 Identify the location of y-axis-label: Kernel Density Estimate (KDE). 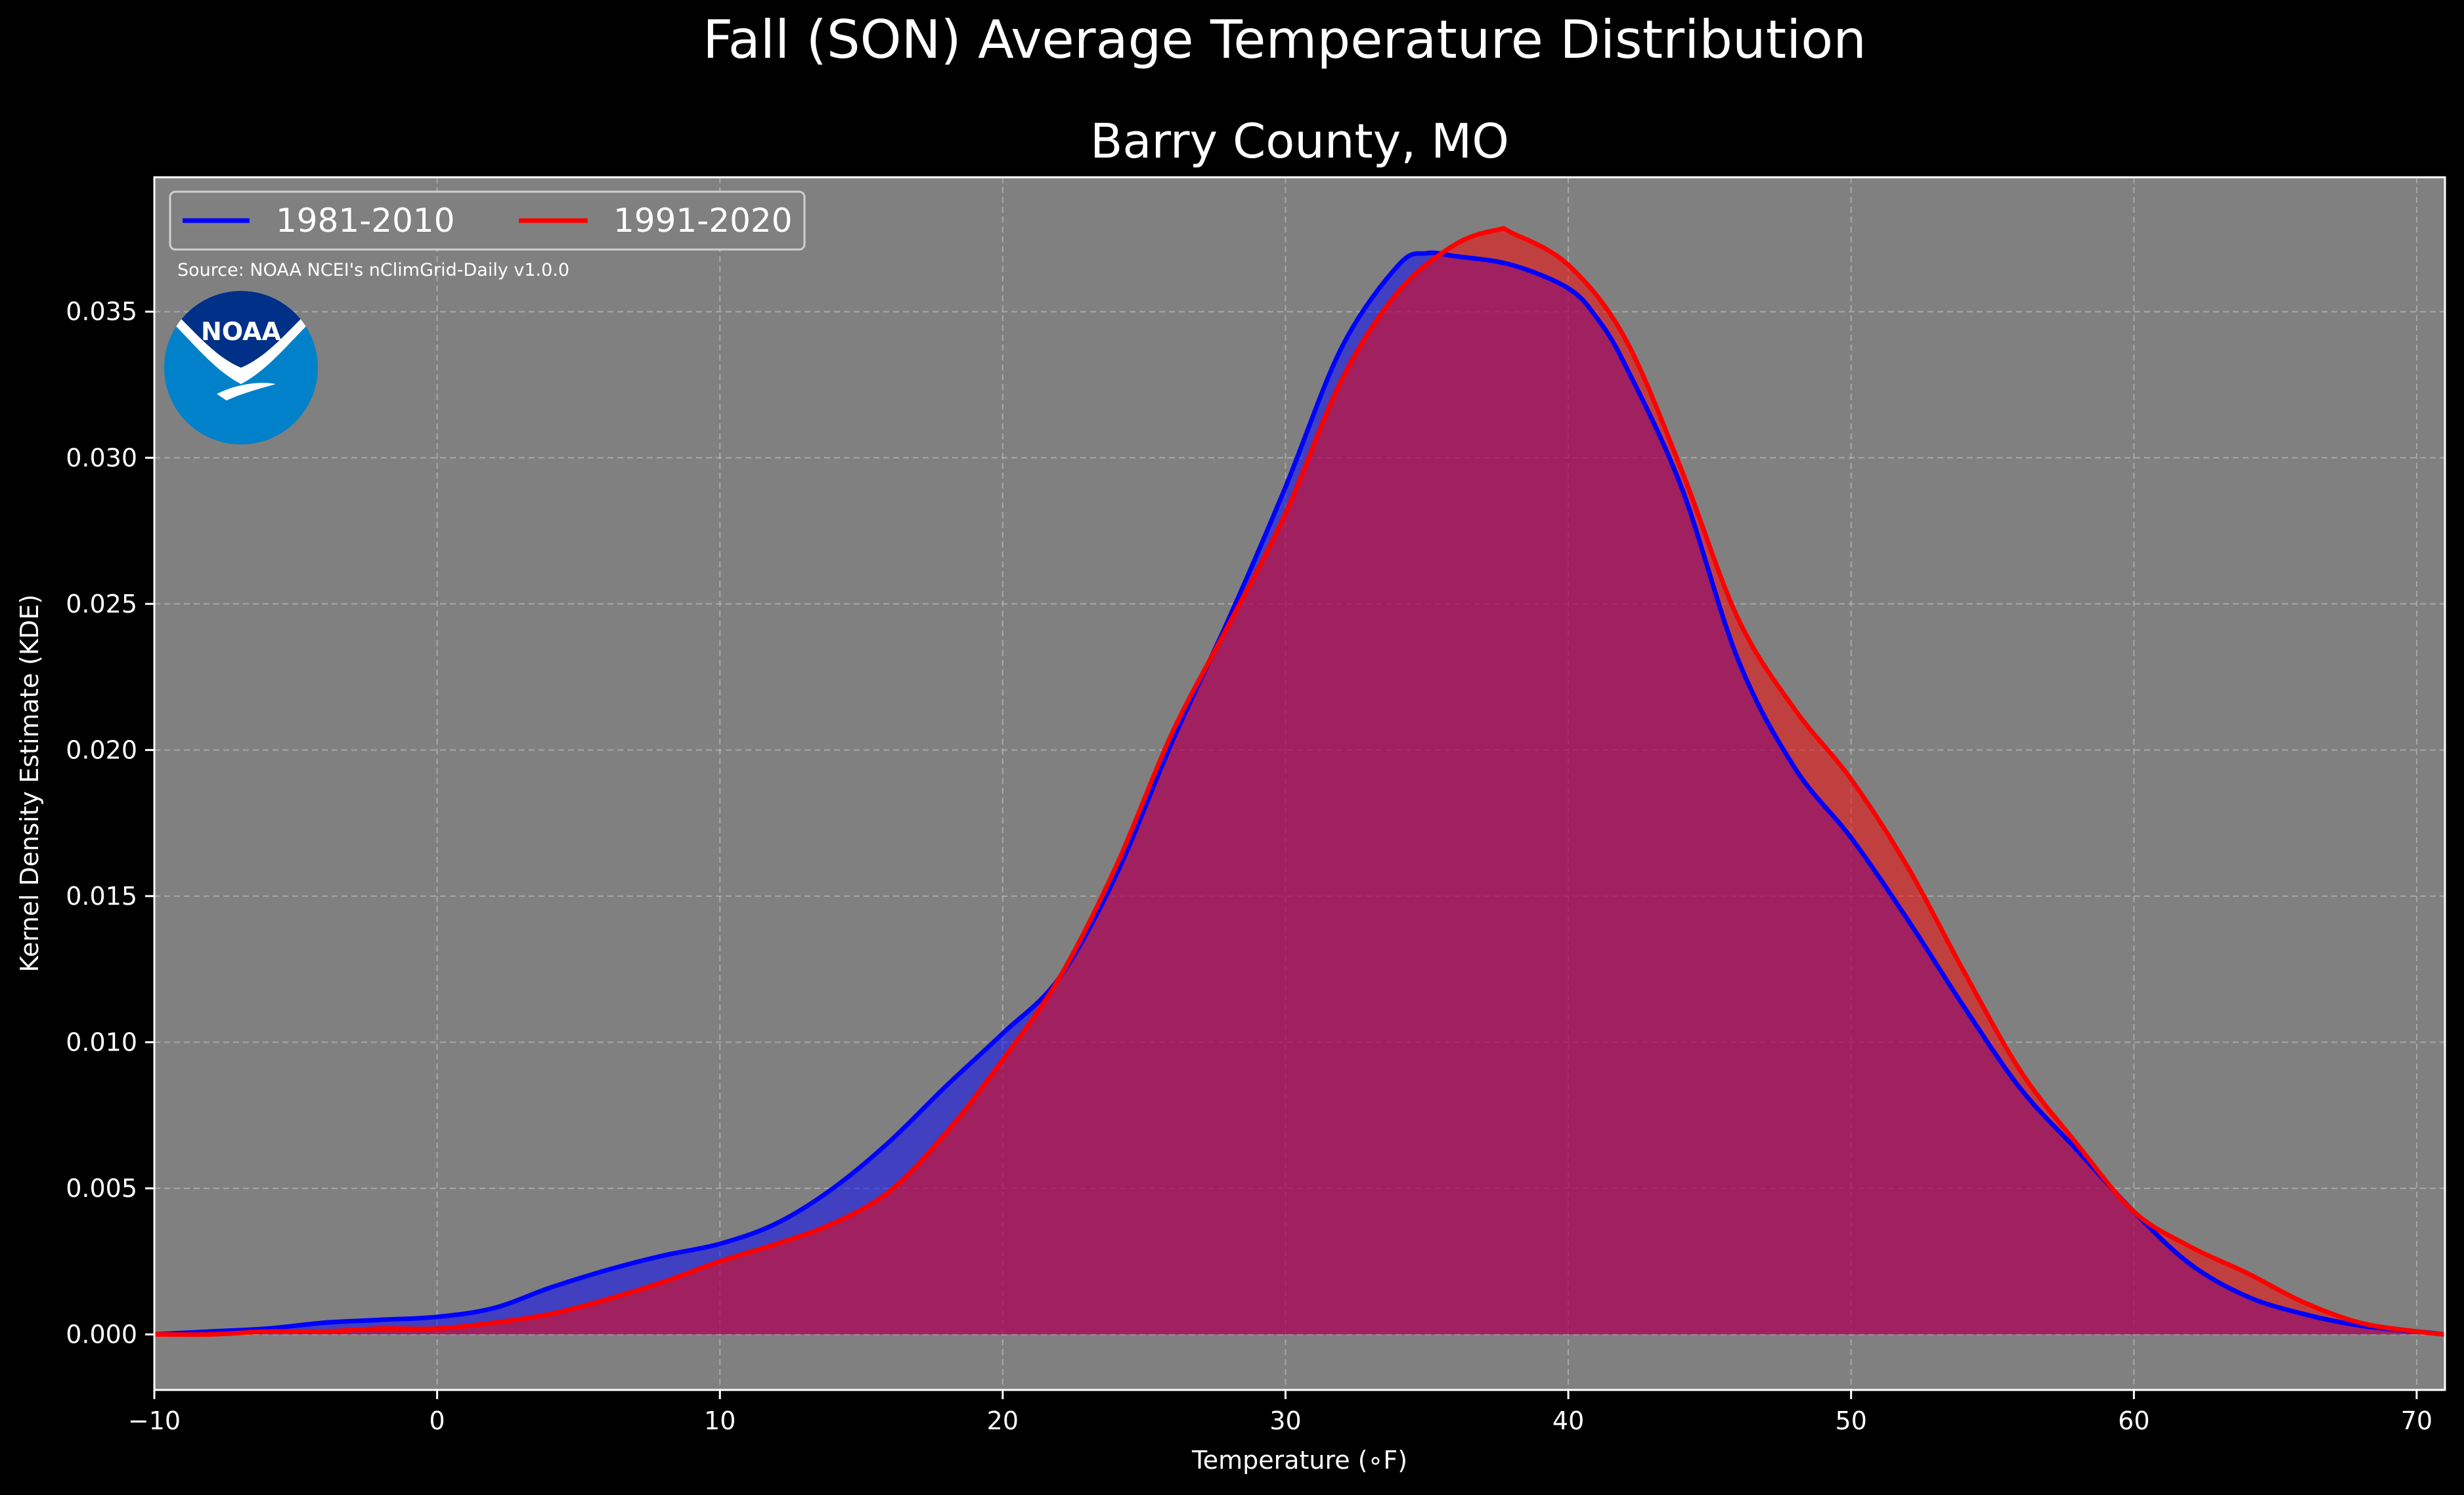
(29, 783).